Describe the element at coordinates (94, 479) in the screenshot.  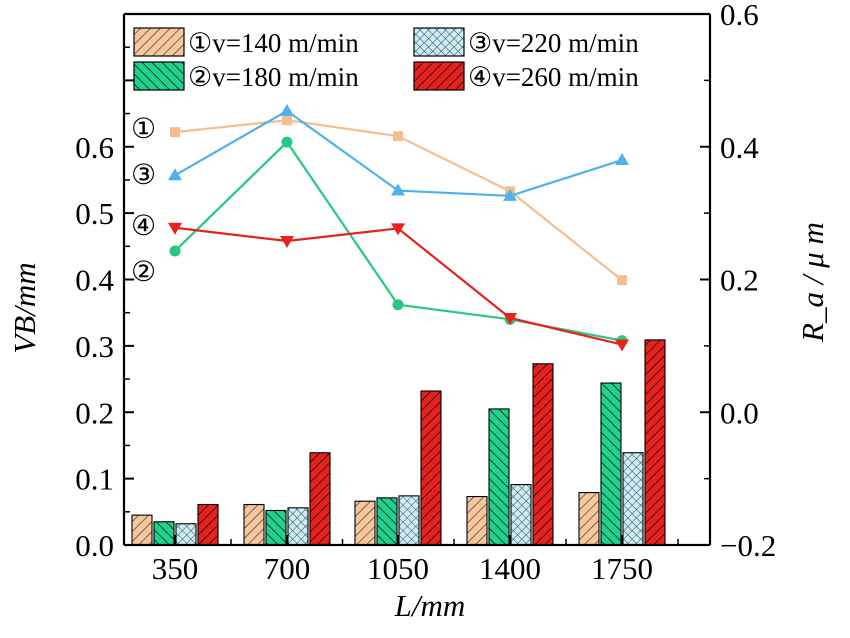
I see `y-left-tick-label: 0.1` at that location.